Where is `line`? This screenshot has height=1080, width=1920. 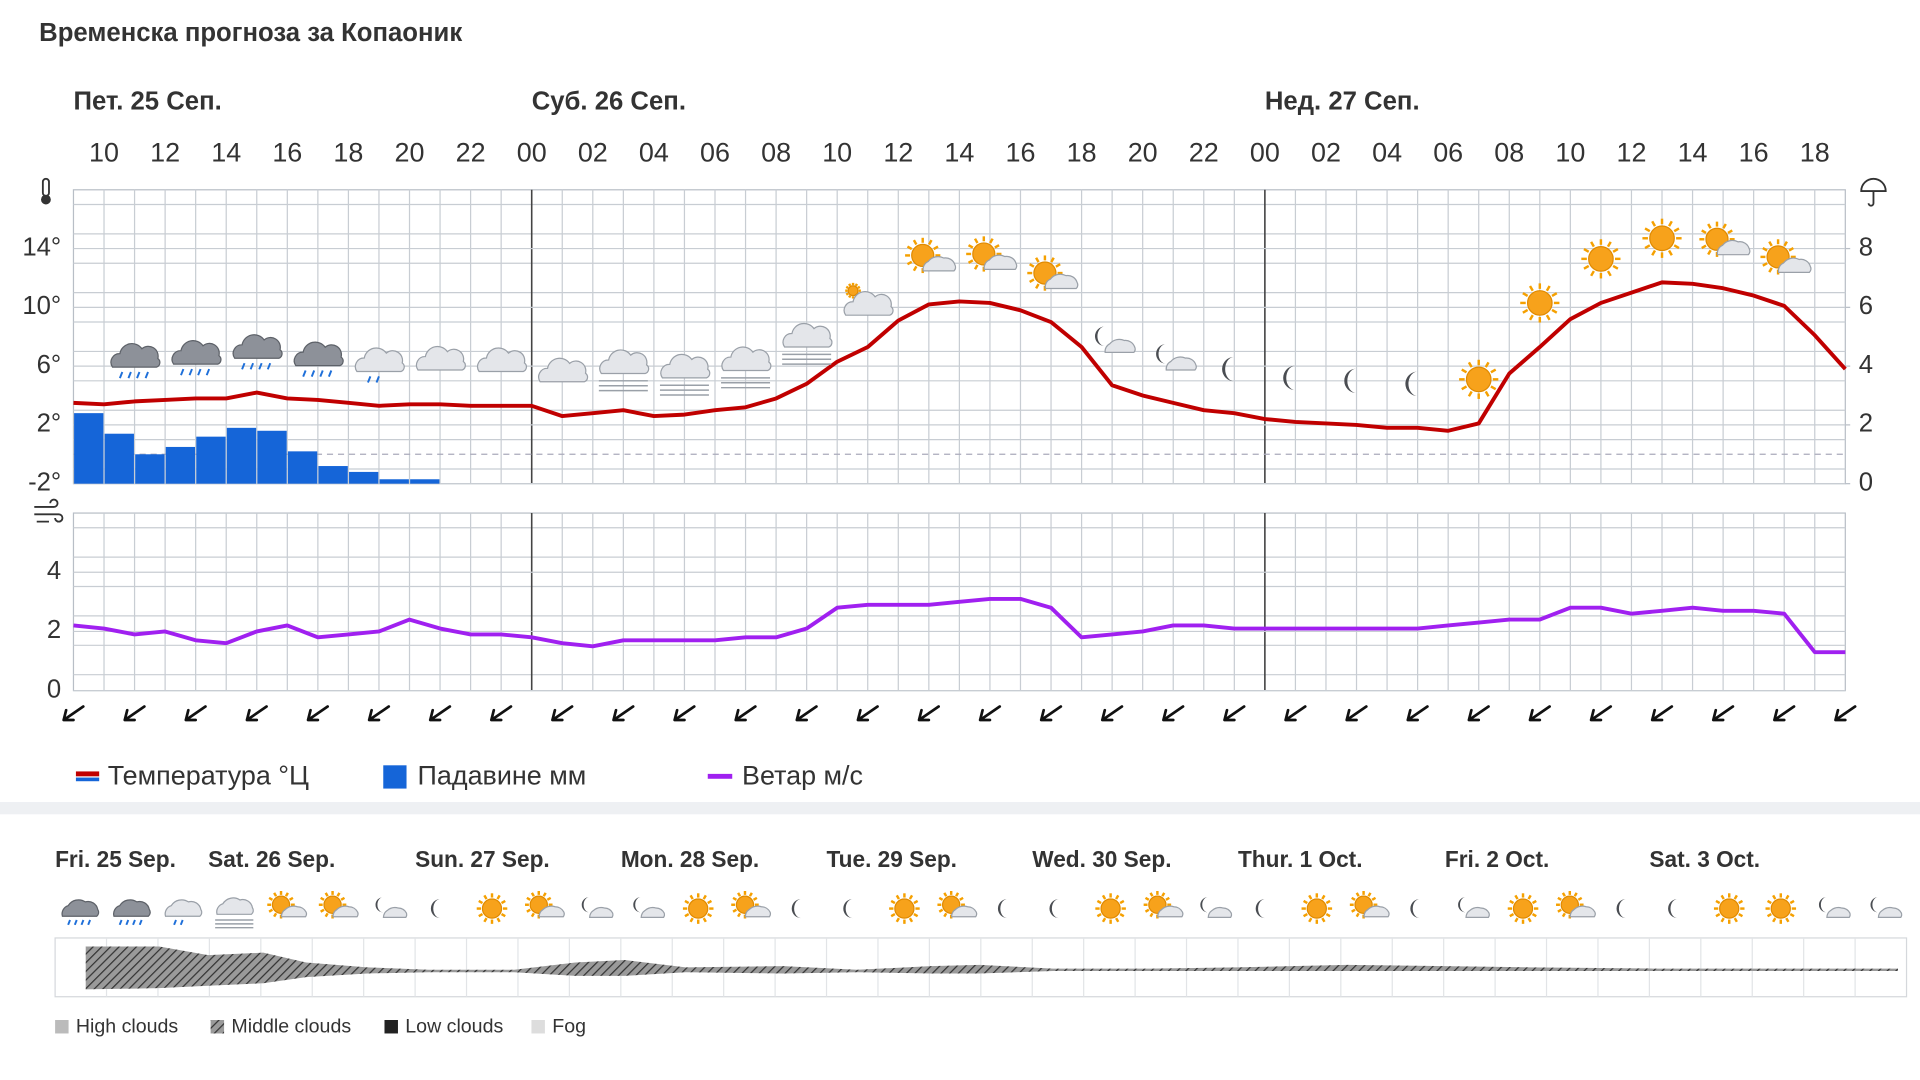
line is located at coordinates (960, 356).